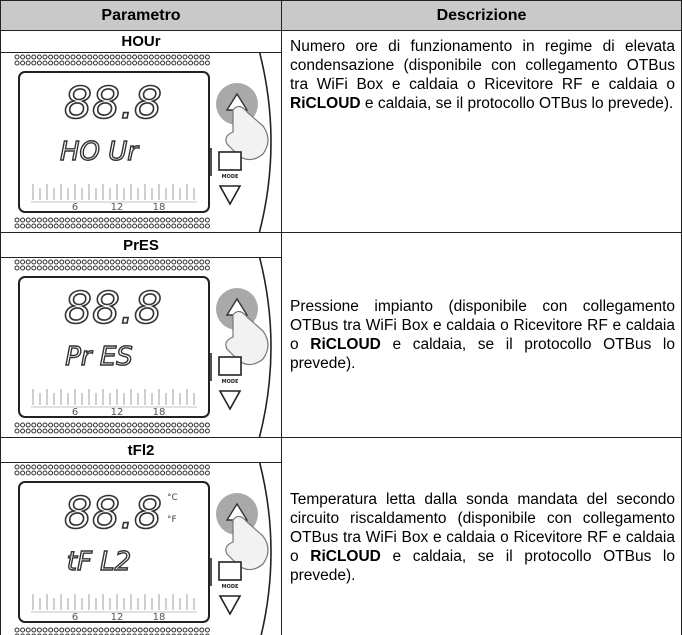 The height and width of the screenshot is (635, 682). What do you see at coordinates (230, 400) in the screenshot?
I see `down-arrow` at bounding box center [230, 400].